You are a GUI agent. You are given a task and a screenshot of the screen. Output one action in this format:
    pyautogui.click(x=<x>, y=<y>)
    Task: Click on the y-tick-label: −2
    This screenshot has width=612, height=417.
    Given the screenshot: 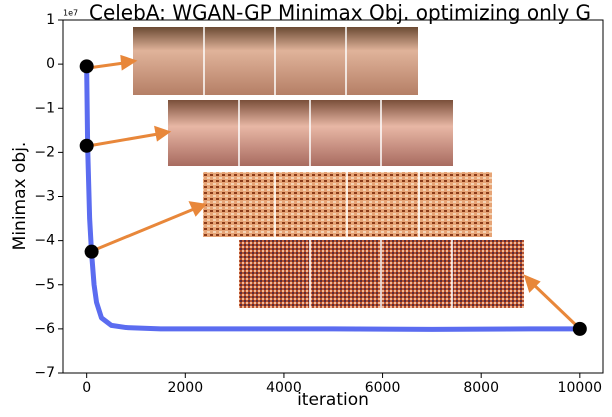 What is the action you would take?
    pyautogui.click(x=44, y=152)
    